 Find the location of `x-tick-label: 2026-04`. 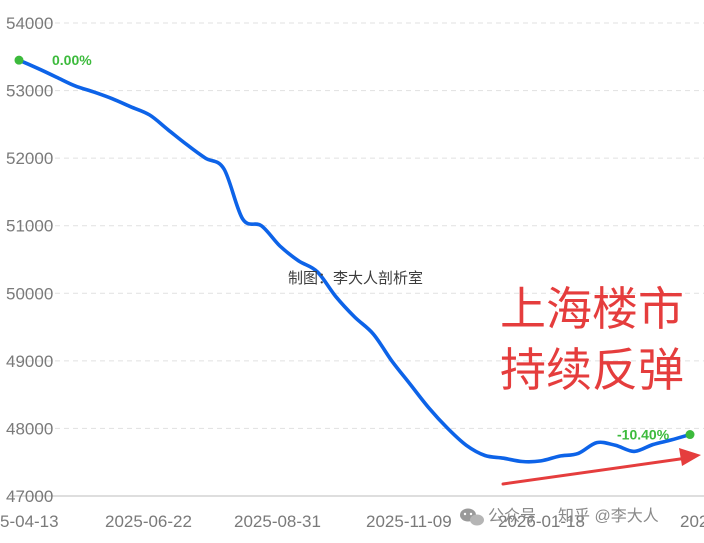

x-tick-label: 2026-04 is located at coordinates (692, 521).